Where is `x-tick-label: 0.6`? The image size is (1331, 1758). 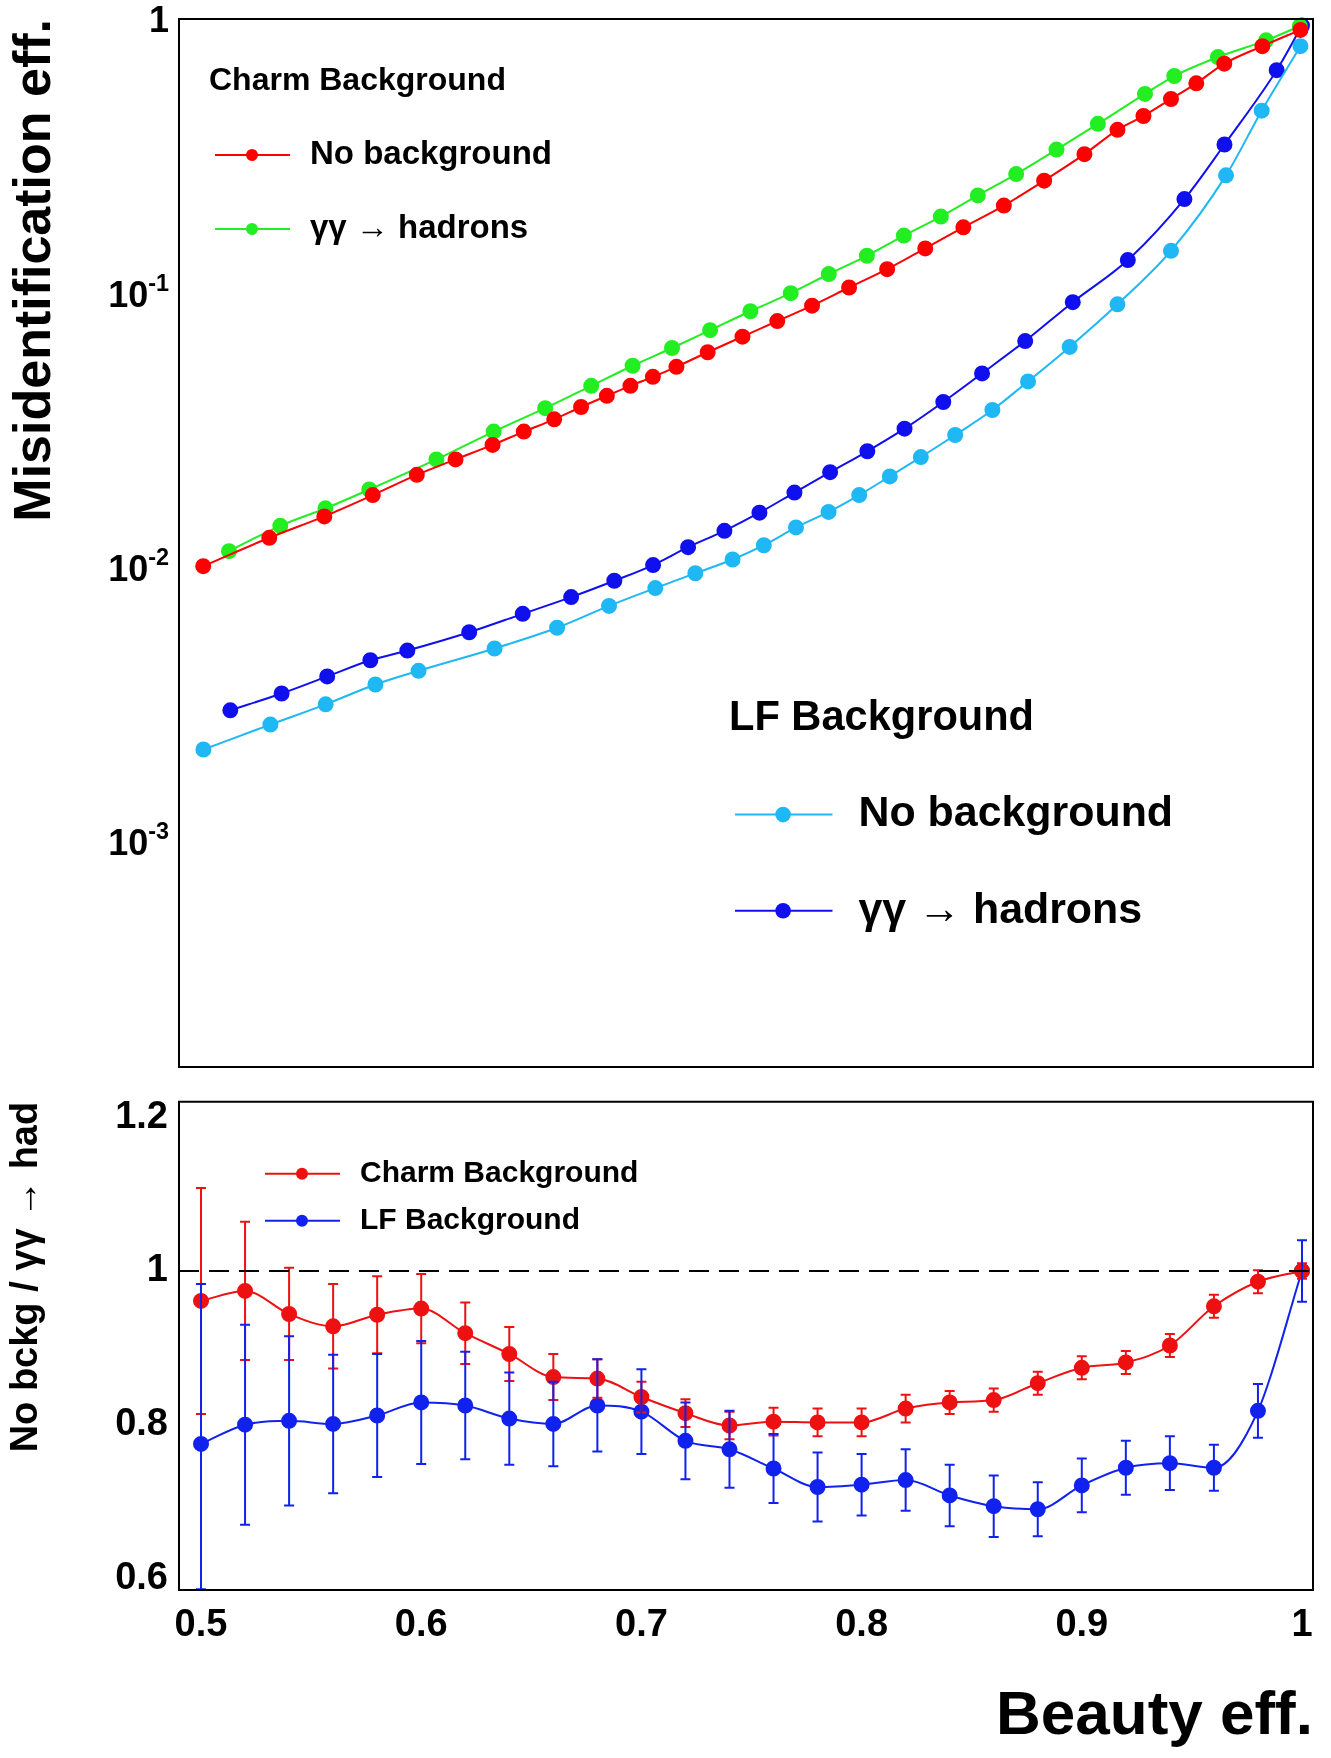
x-tick-label: 0.6 is located at coordinates (421, 1623).